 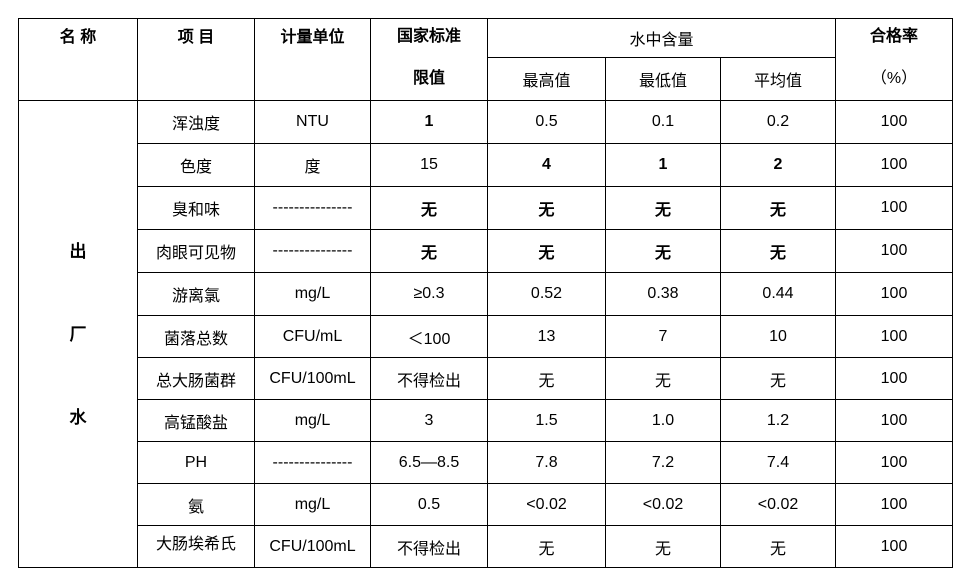 What do you see at coordinates (195, 423) in the screenshot?
I see `cell-text: 高锰酸盐` at bounding box center [195, 423].